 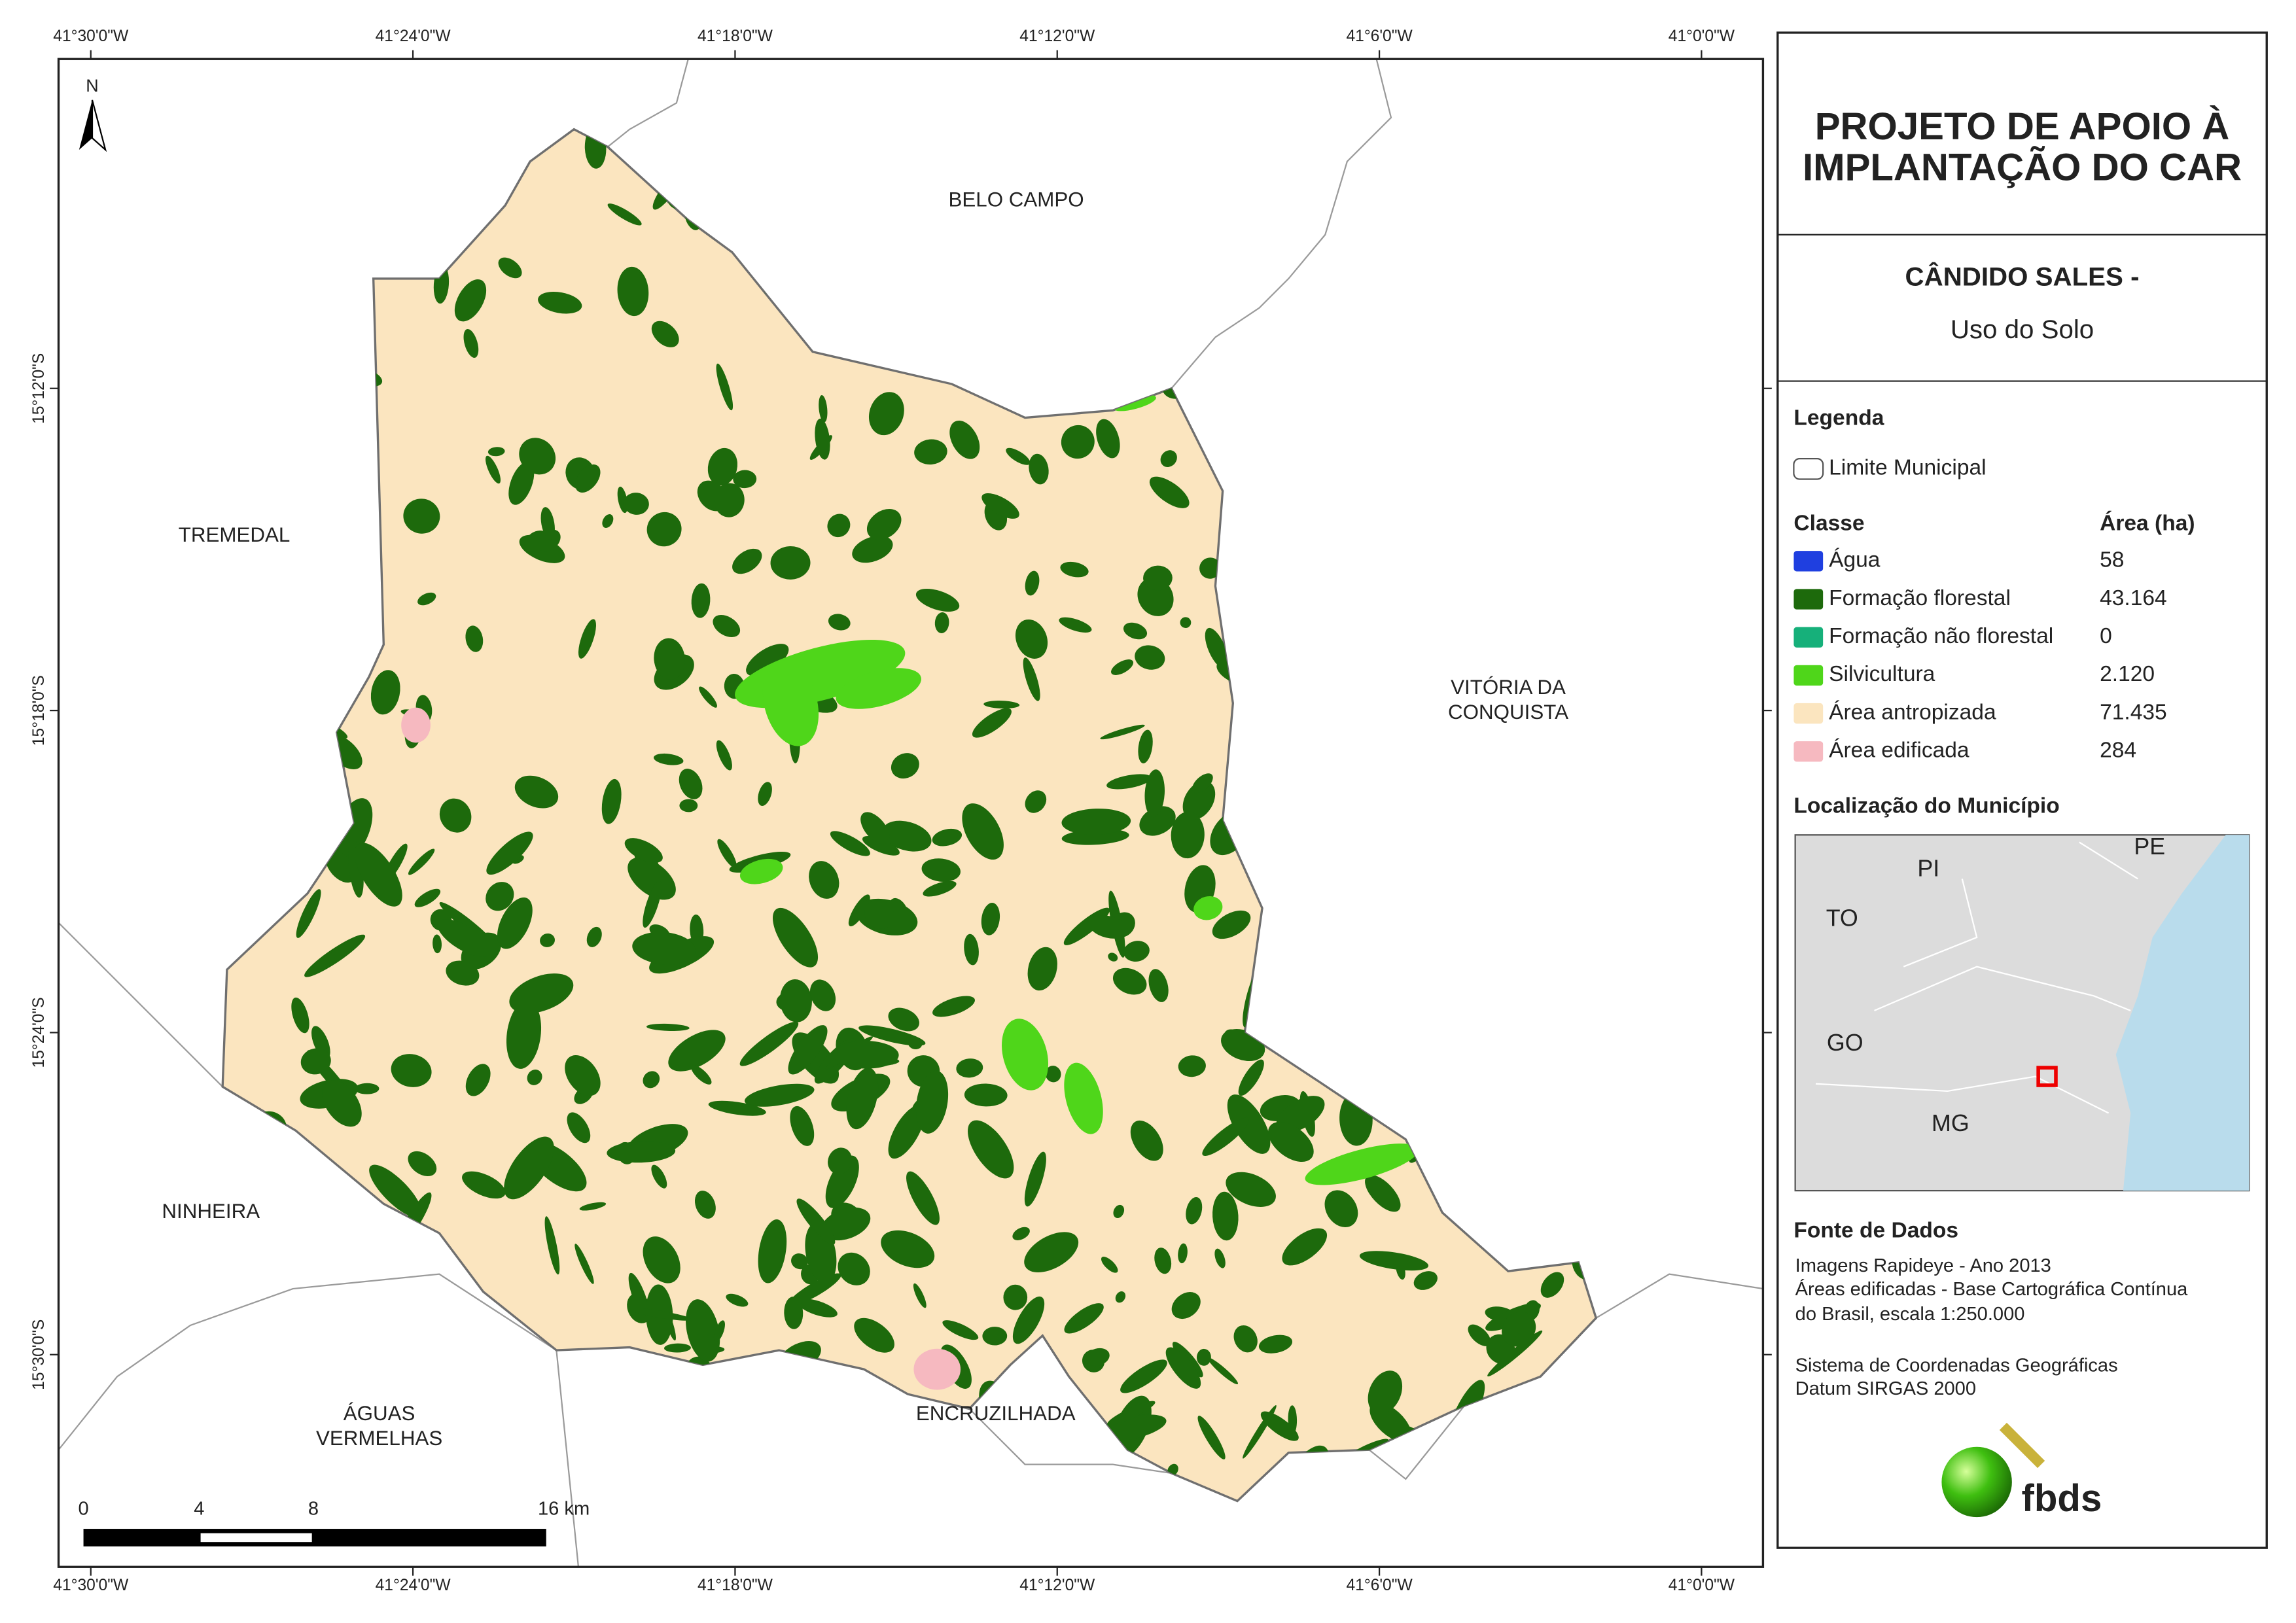 What do you see at coordinates (1956, 1365) in the screenshot?
I see `source-line: Sistema de Coordenadas Geográficas` at bounding box center [1956, 1365].